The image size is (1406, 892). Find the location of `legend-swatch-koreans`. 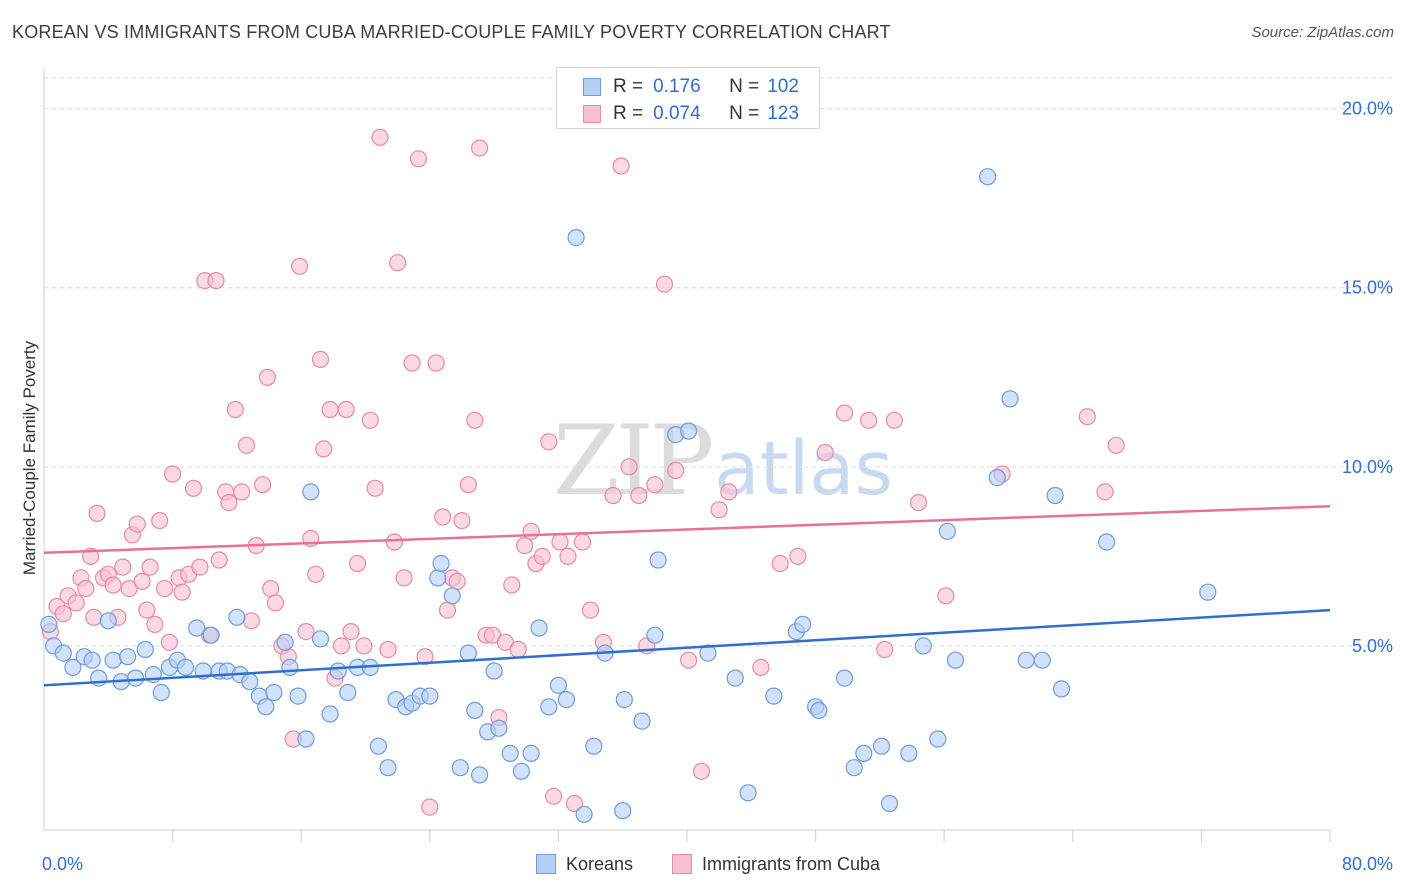

legend-swatch-koreans is located at coordinates (592, 87).